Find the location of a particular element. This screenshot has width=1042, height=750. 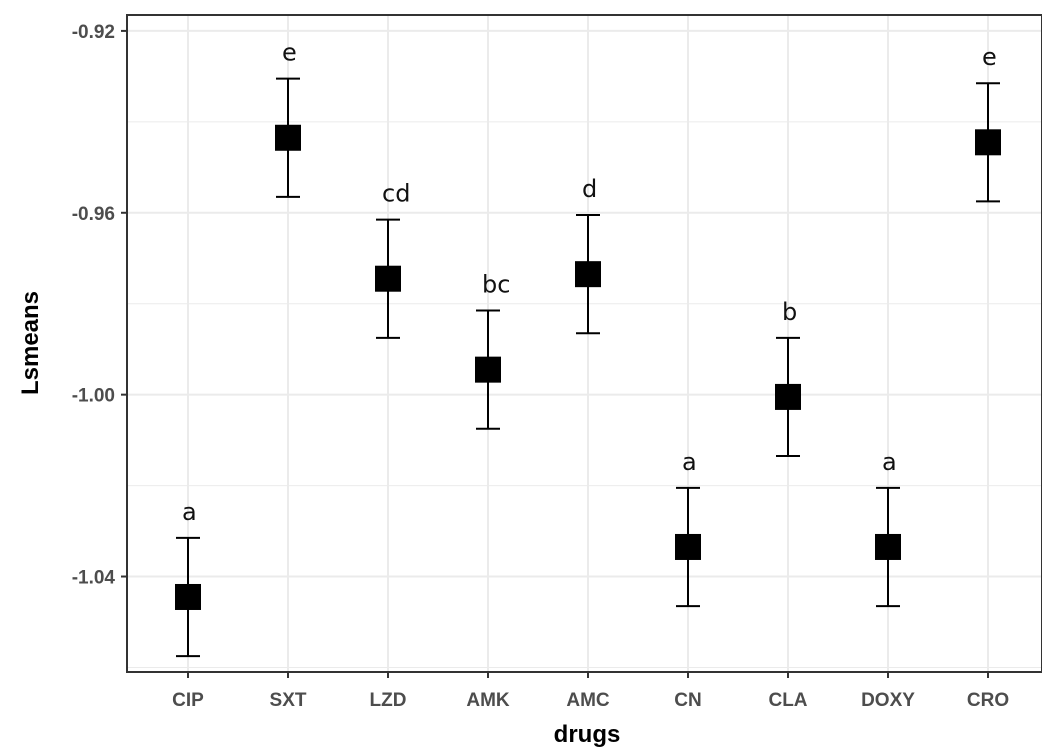

group-letter-label: d is located at coordinates (589, 189).